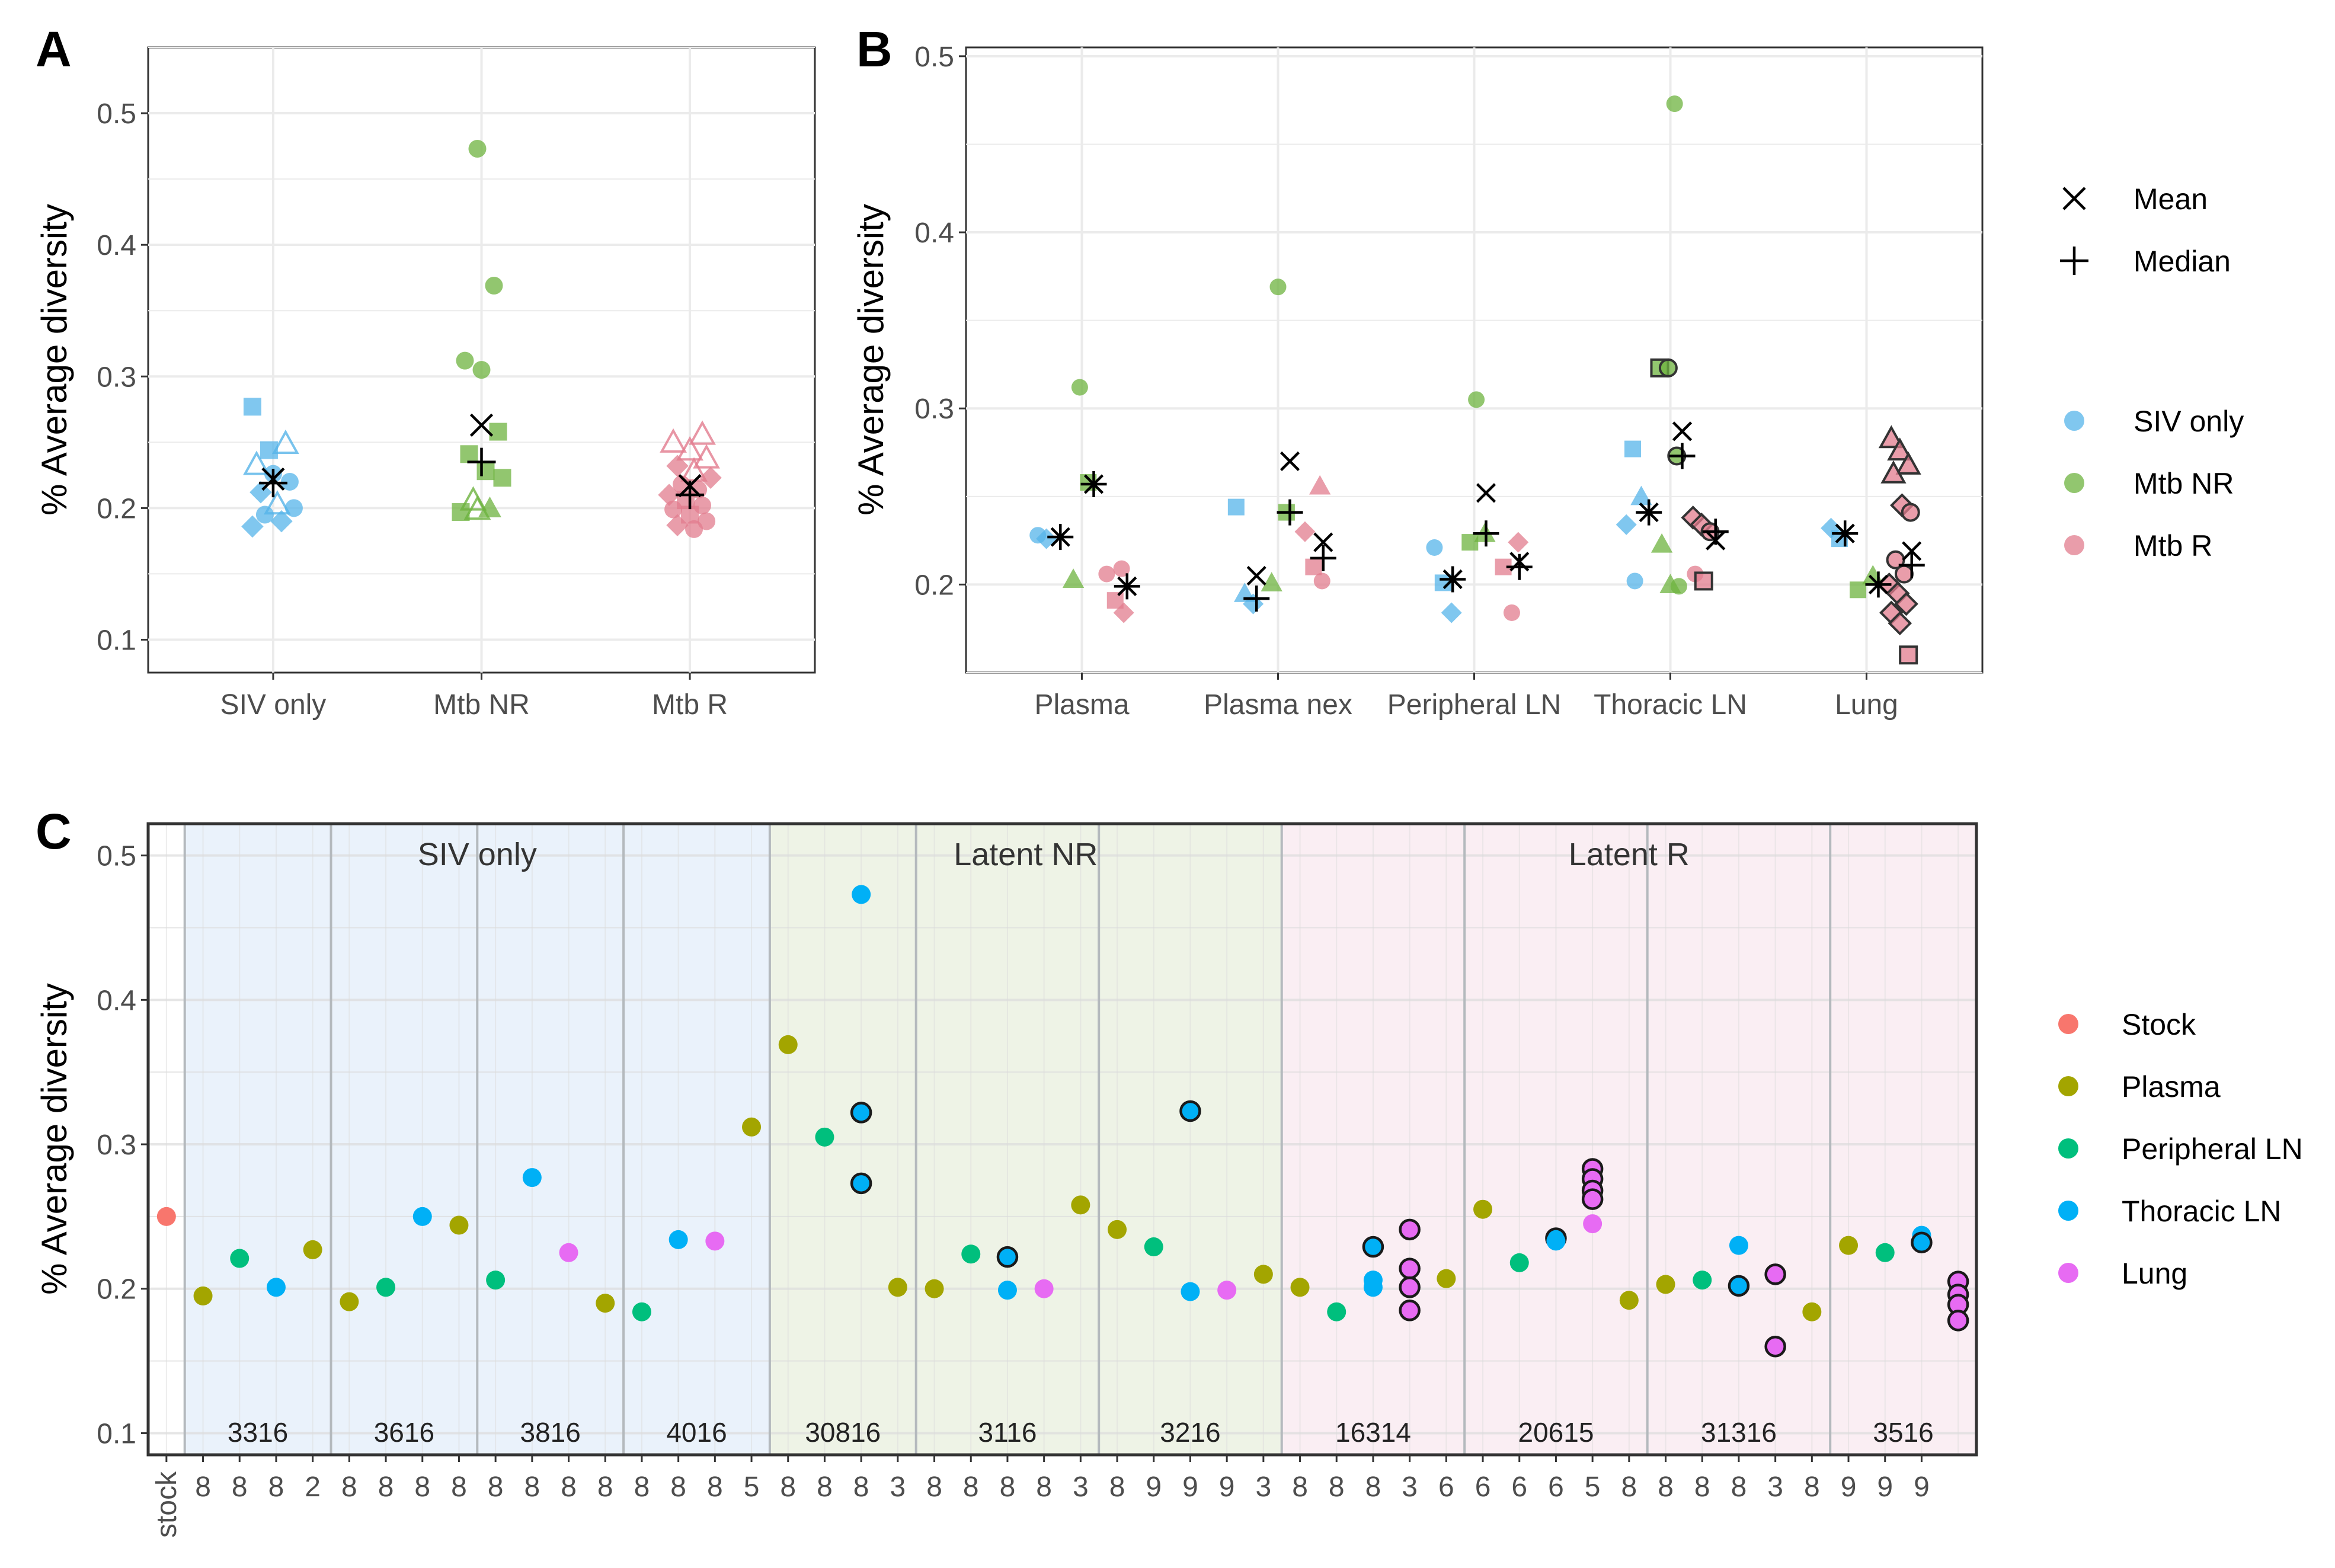  I want to click on legend-label: Peripheral LN, so click(2212, 1149).